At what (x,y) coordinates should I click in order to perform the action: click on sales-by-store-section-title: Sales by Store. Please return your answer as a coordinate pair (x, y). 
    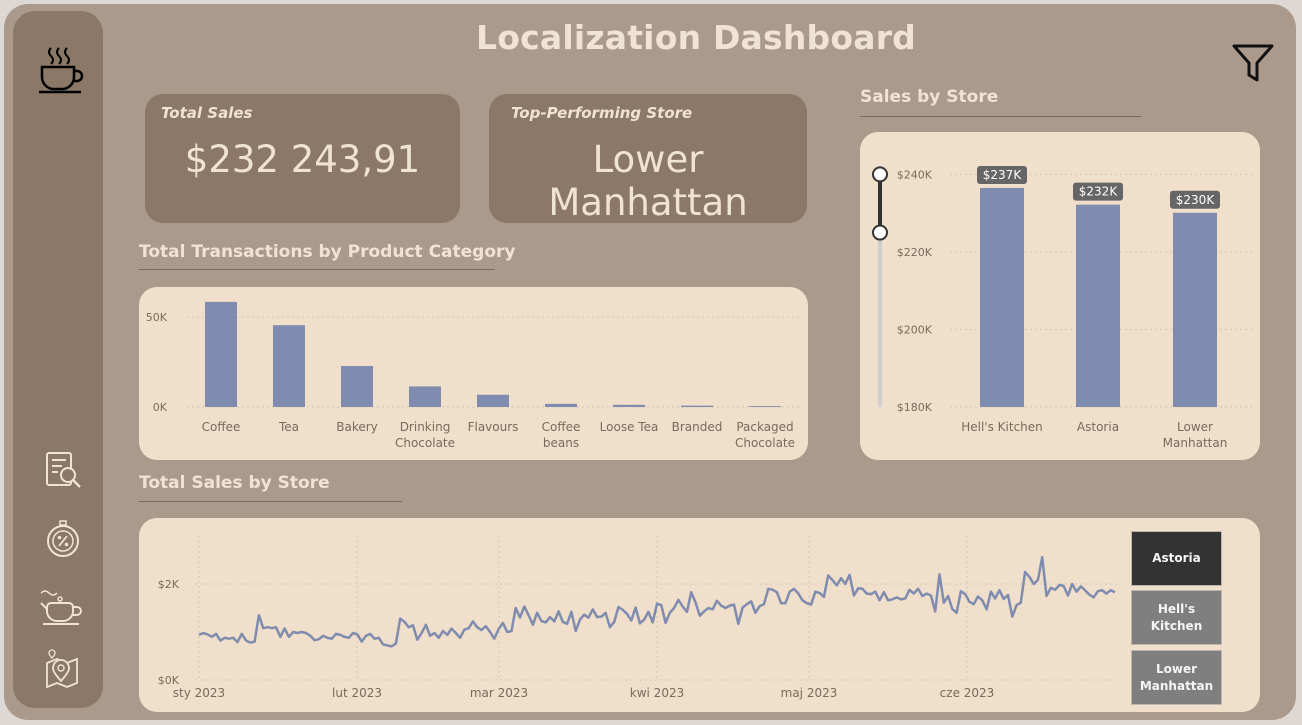
    Looking at the image, I should click on (929, 97).